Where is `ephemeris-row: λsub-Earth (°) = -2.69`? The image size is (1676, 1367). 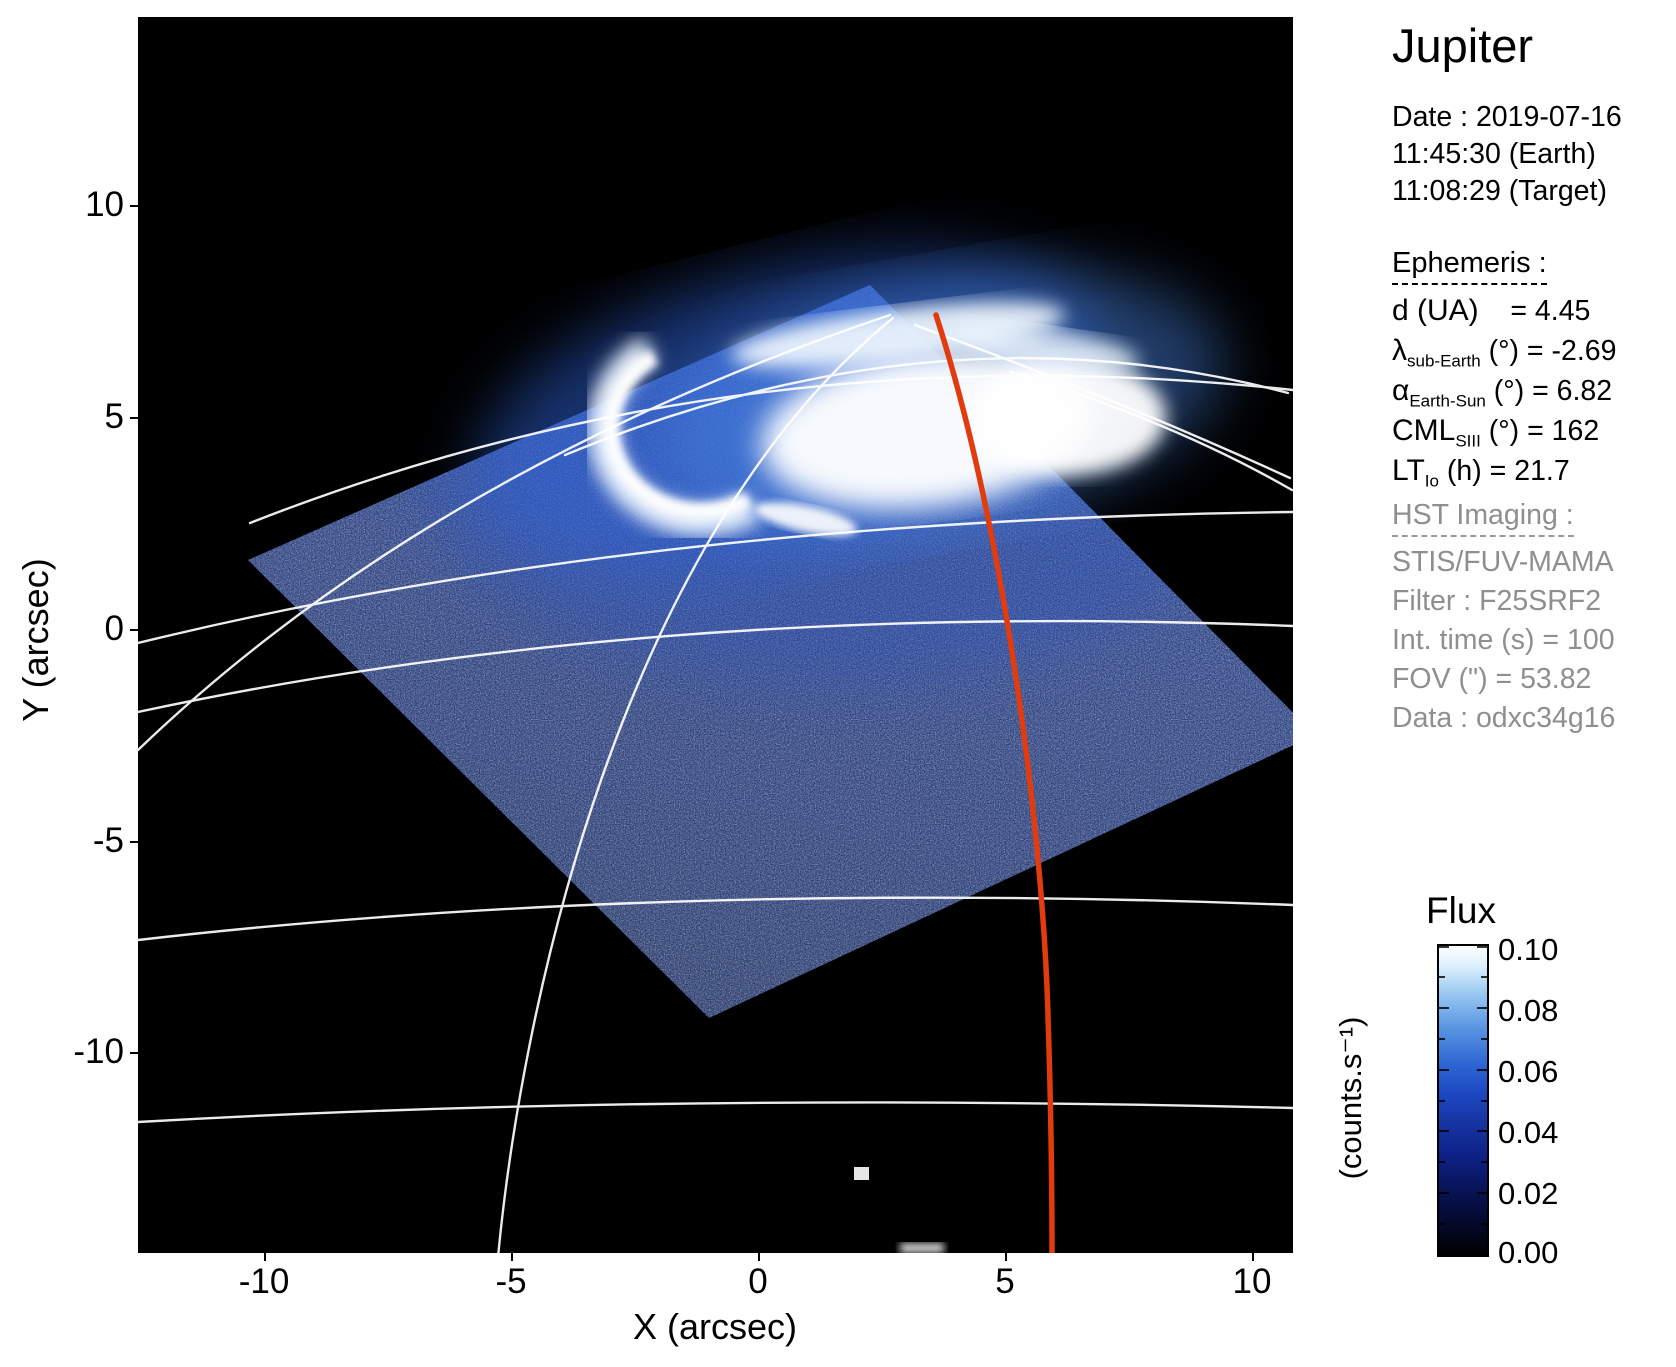
ephemeris-row: λsub-Earth (°) = -2.69 is located at coordinates (1504, 351).